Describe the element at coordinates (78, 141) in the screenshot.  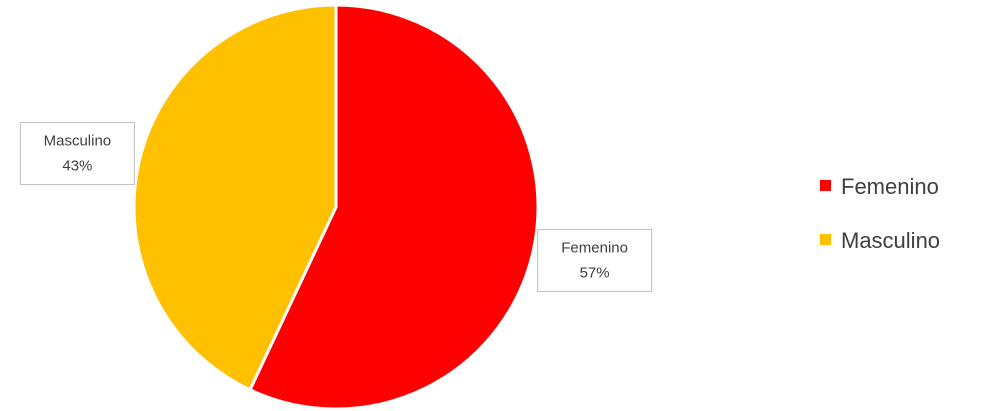
I see `data-label-category: Masculino` at that location.